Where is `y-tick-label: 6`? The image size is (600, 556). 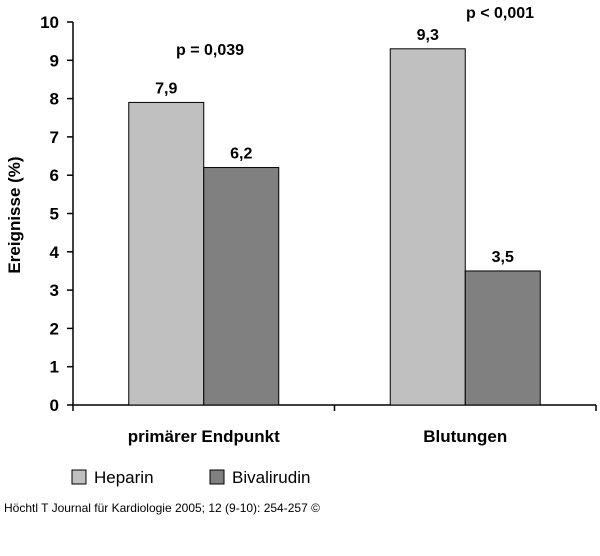
y-tick-label: 6 is located at coordinates (54, 175).